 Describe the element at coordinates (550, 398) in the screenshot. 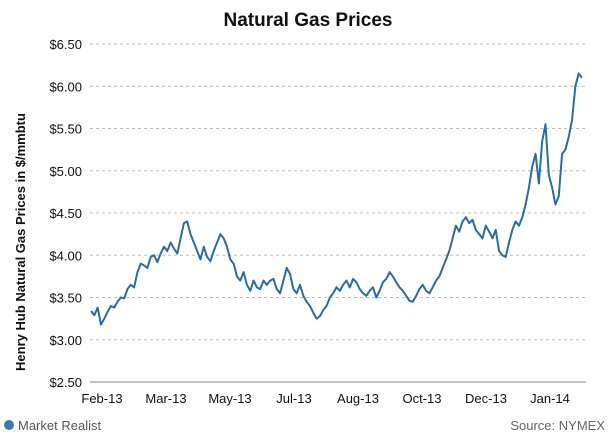

I see `x-tick-label: Jan-14` at that location.